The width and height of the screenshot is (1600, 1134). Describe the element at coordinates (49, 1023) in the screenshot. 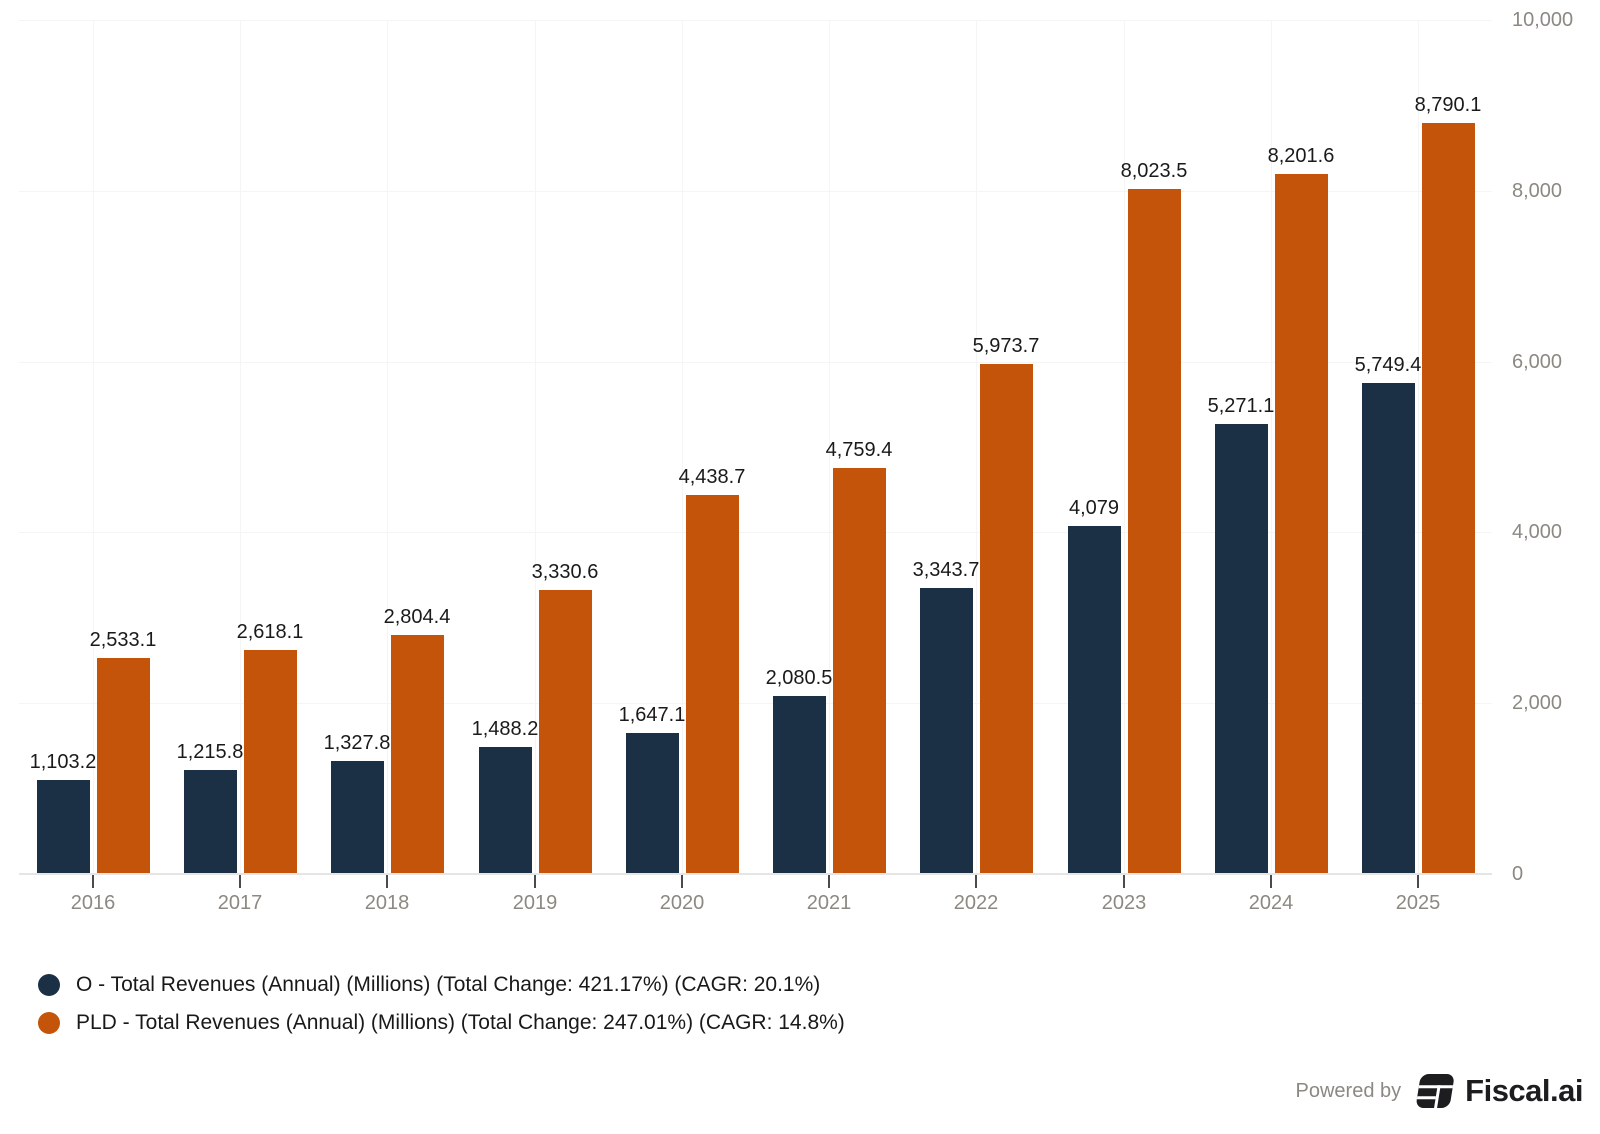

I see `legend-marker-pld` at that location.